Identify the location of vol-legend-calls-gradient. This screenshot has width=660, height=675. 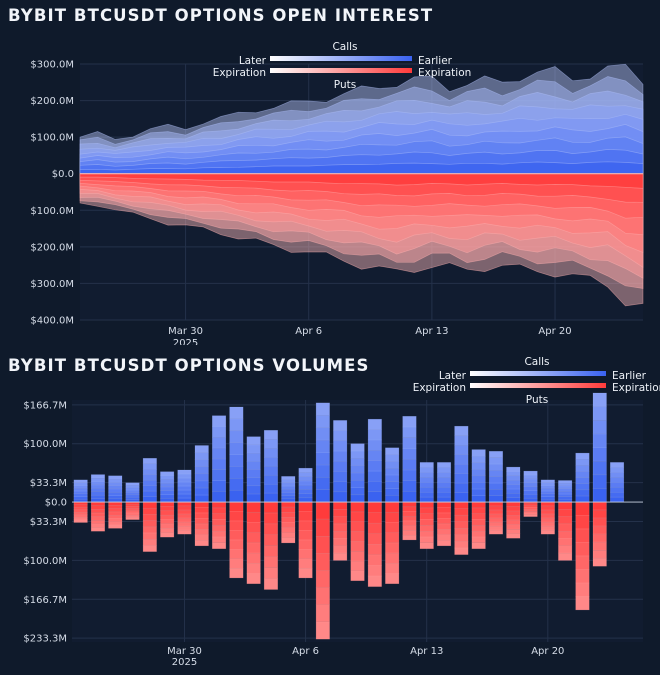
(538, 373).